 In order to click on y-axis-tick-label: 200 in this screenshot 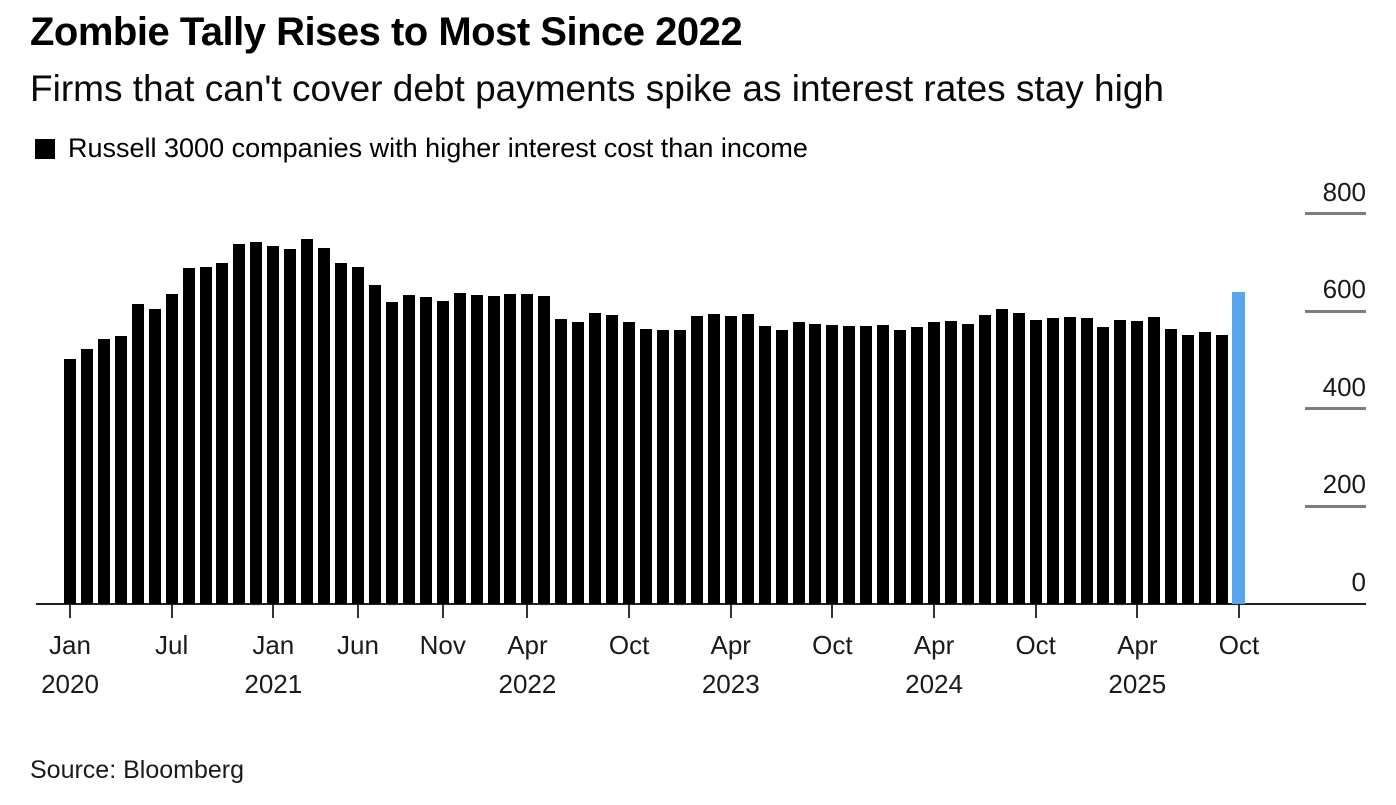, I will do `click(1344, 484)`.